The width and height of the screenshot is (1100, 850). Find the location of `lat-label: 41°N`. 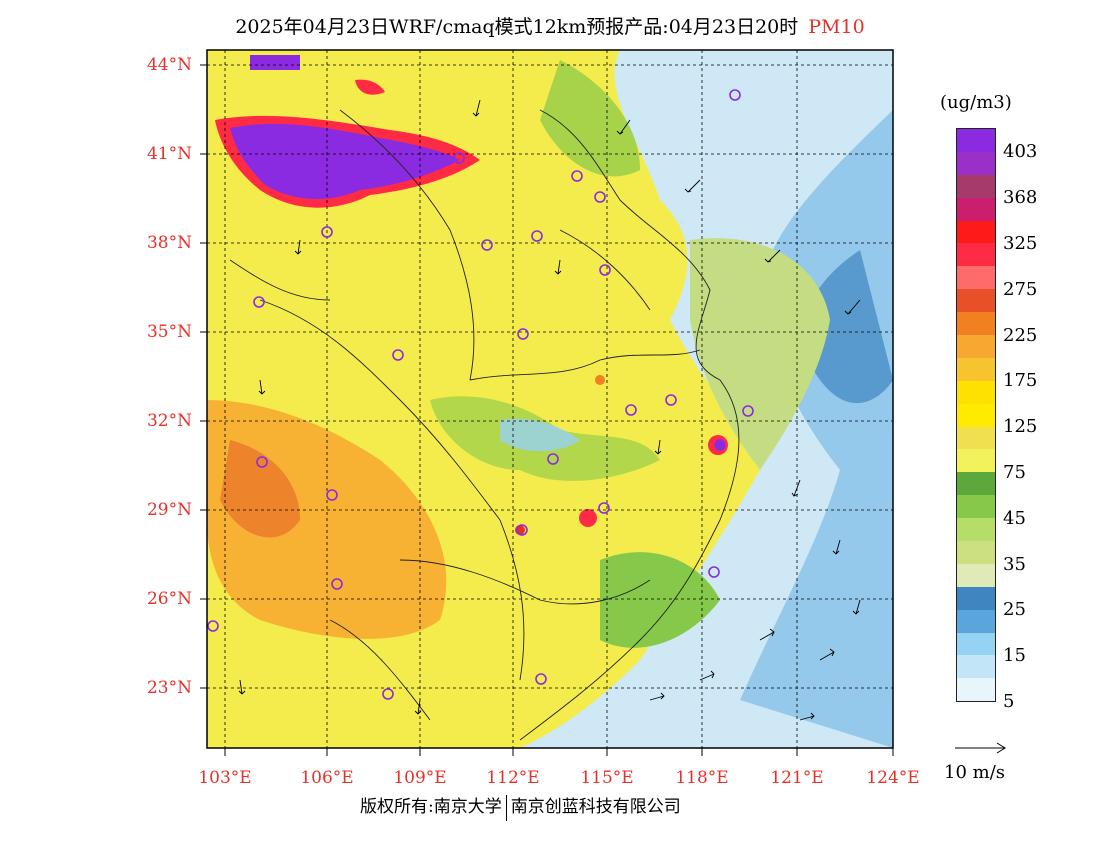

lat-label: 41°N is located at coordinates (169, 154).